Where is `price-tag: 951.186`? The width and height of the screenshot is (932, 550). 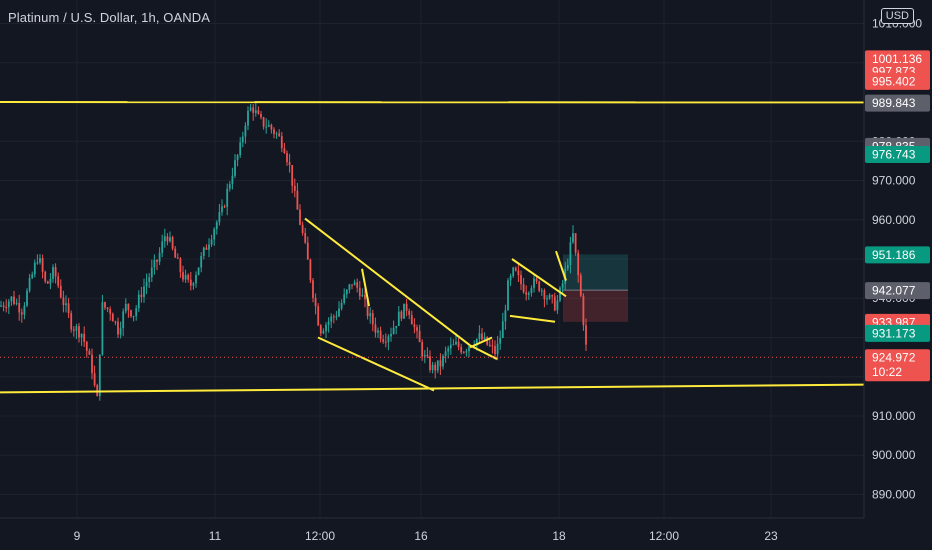
price-tag: 951.186 is located at coordinates (894, 255).